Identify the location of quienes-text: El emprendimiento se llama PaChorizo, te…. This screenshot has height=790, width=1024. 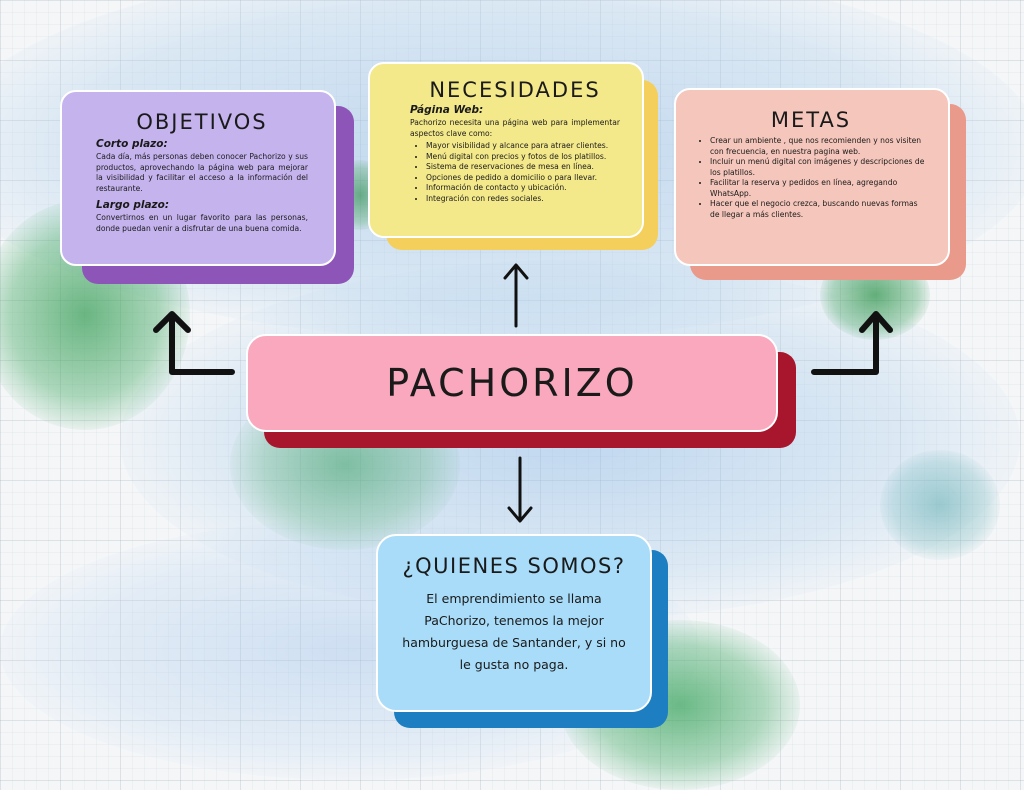
(514, 631).